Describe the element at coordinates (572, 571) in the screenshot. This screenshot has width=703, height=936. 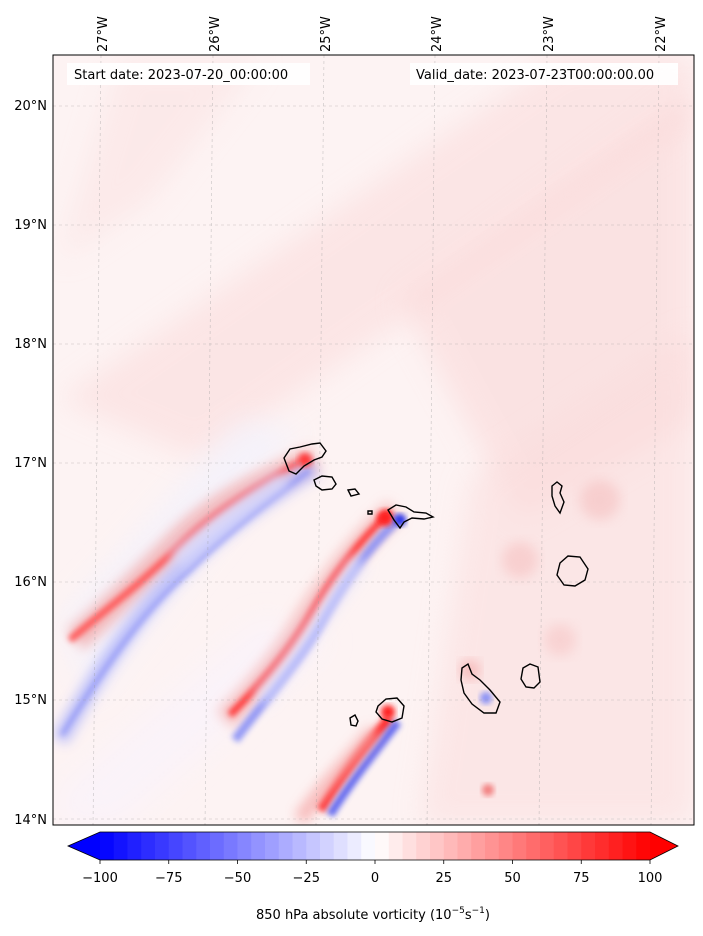
I see `island-boa-vista` at that location.